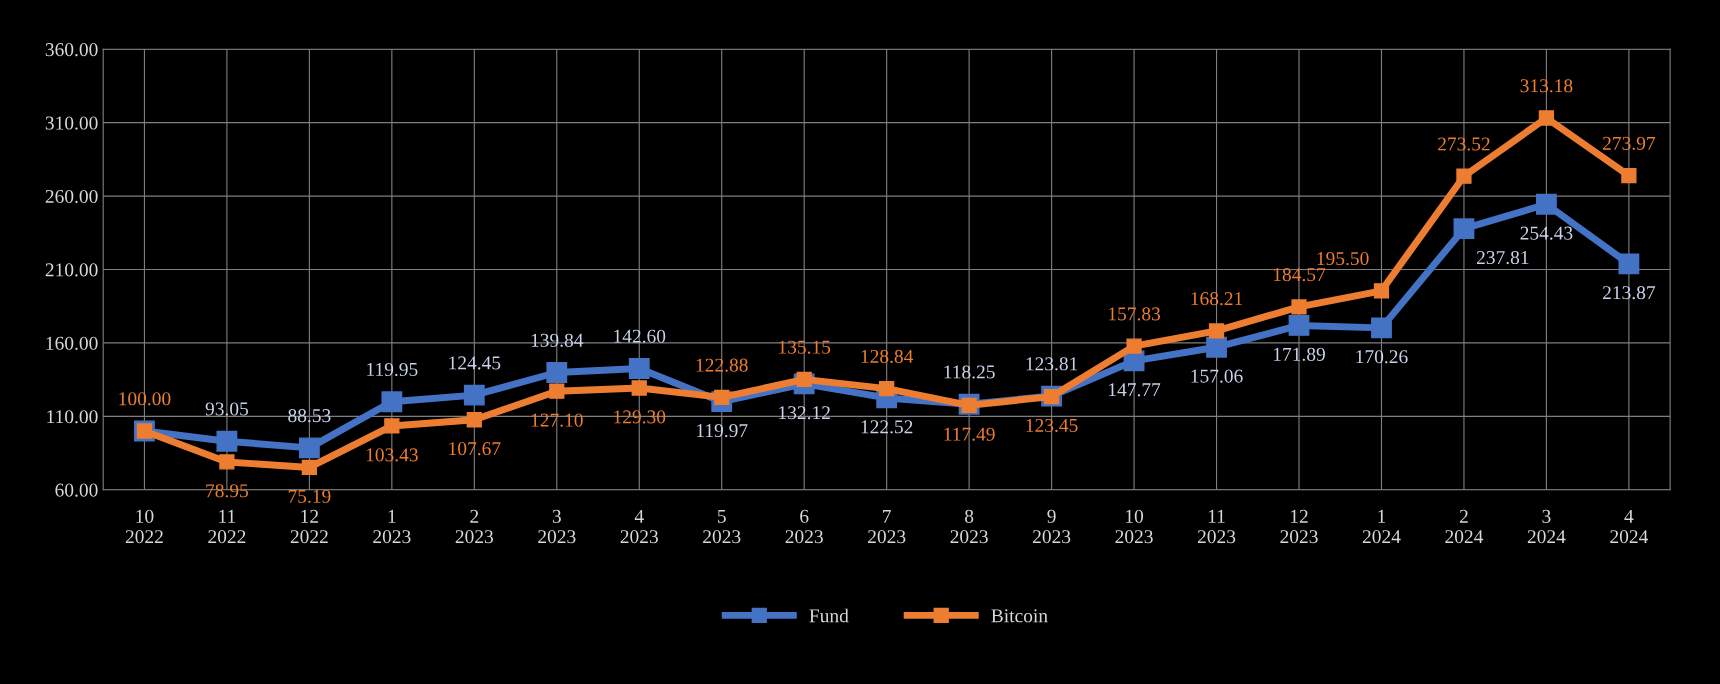 The image size is (1720, 684). I want to click on data-label: 127.10, so click(557, 420).